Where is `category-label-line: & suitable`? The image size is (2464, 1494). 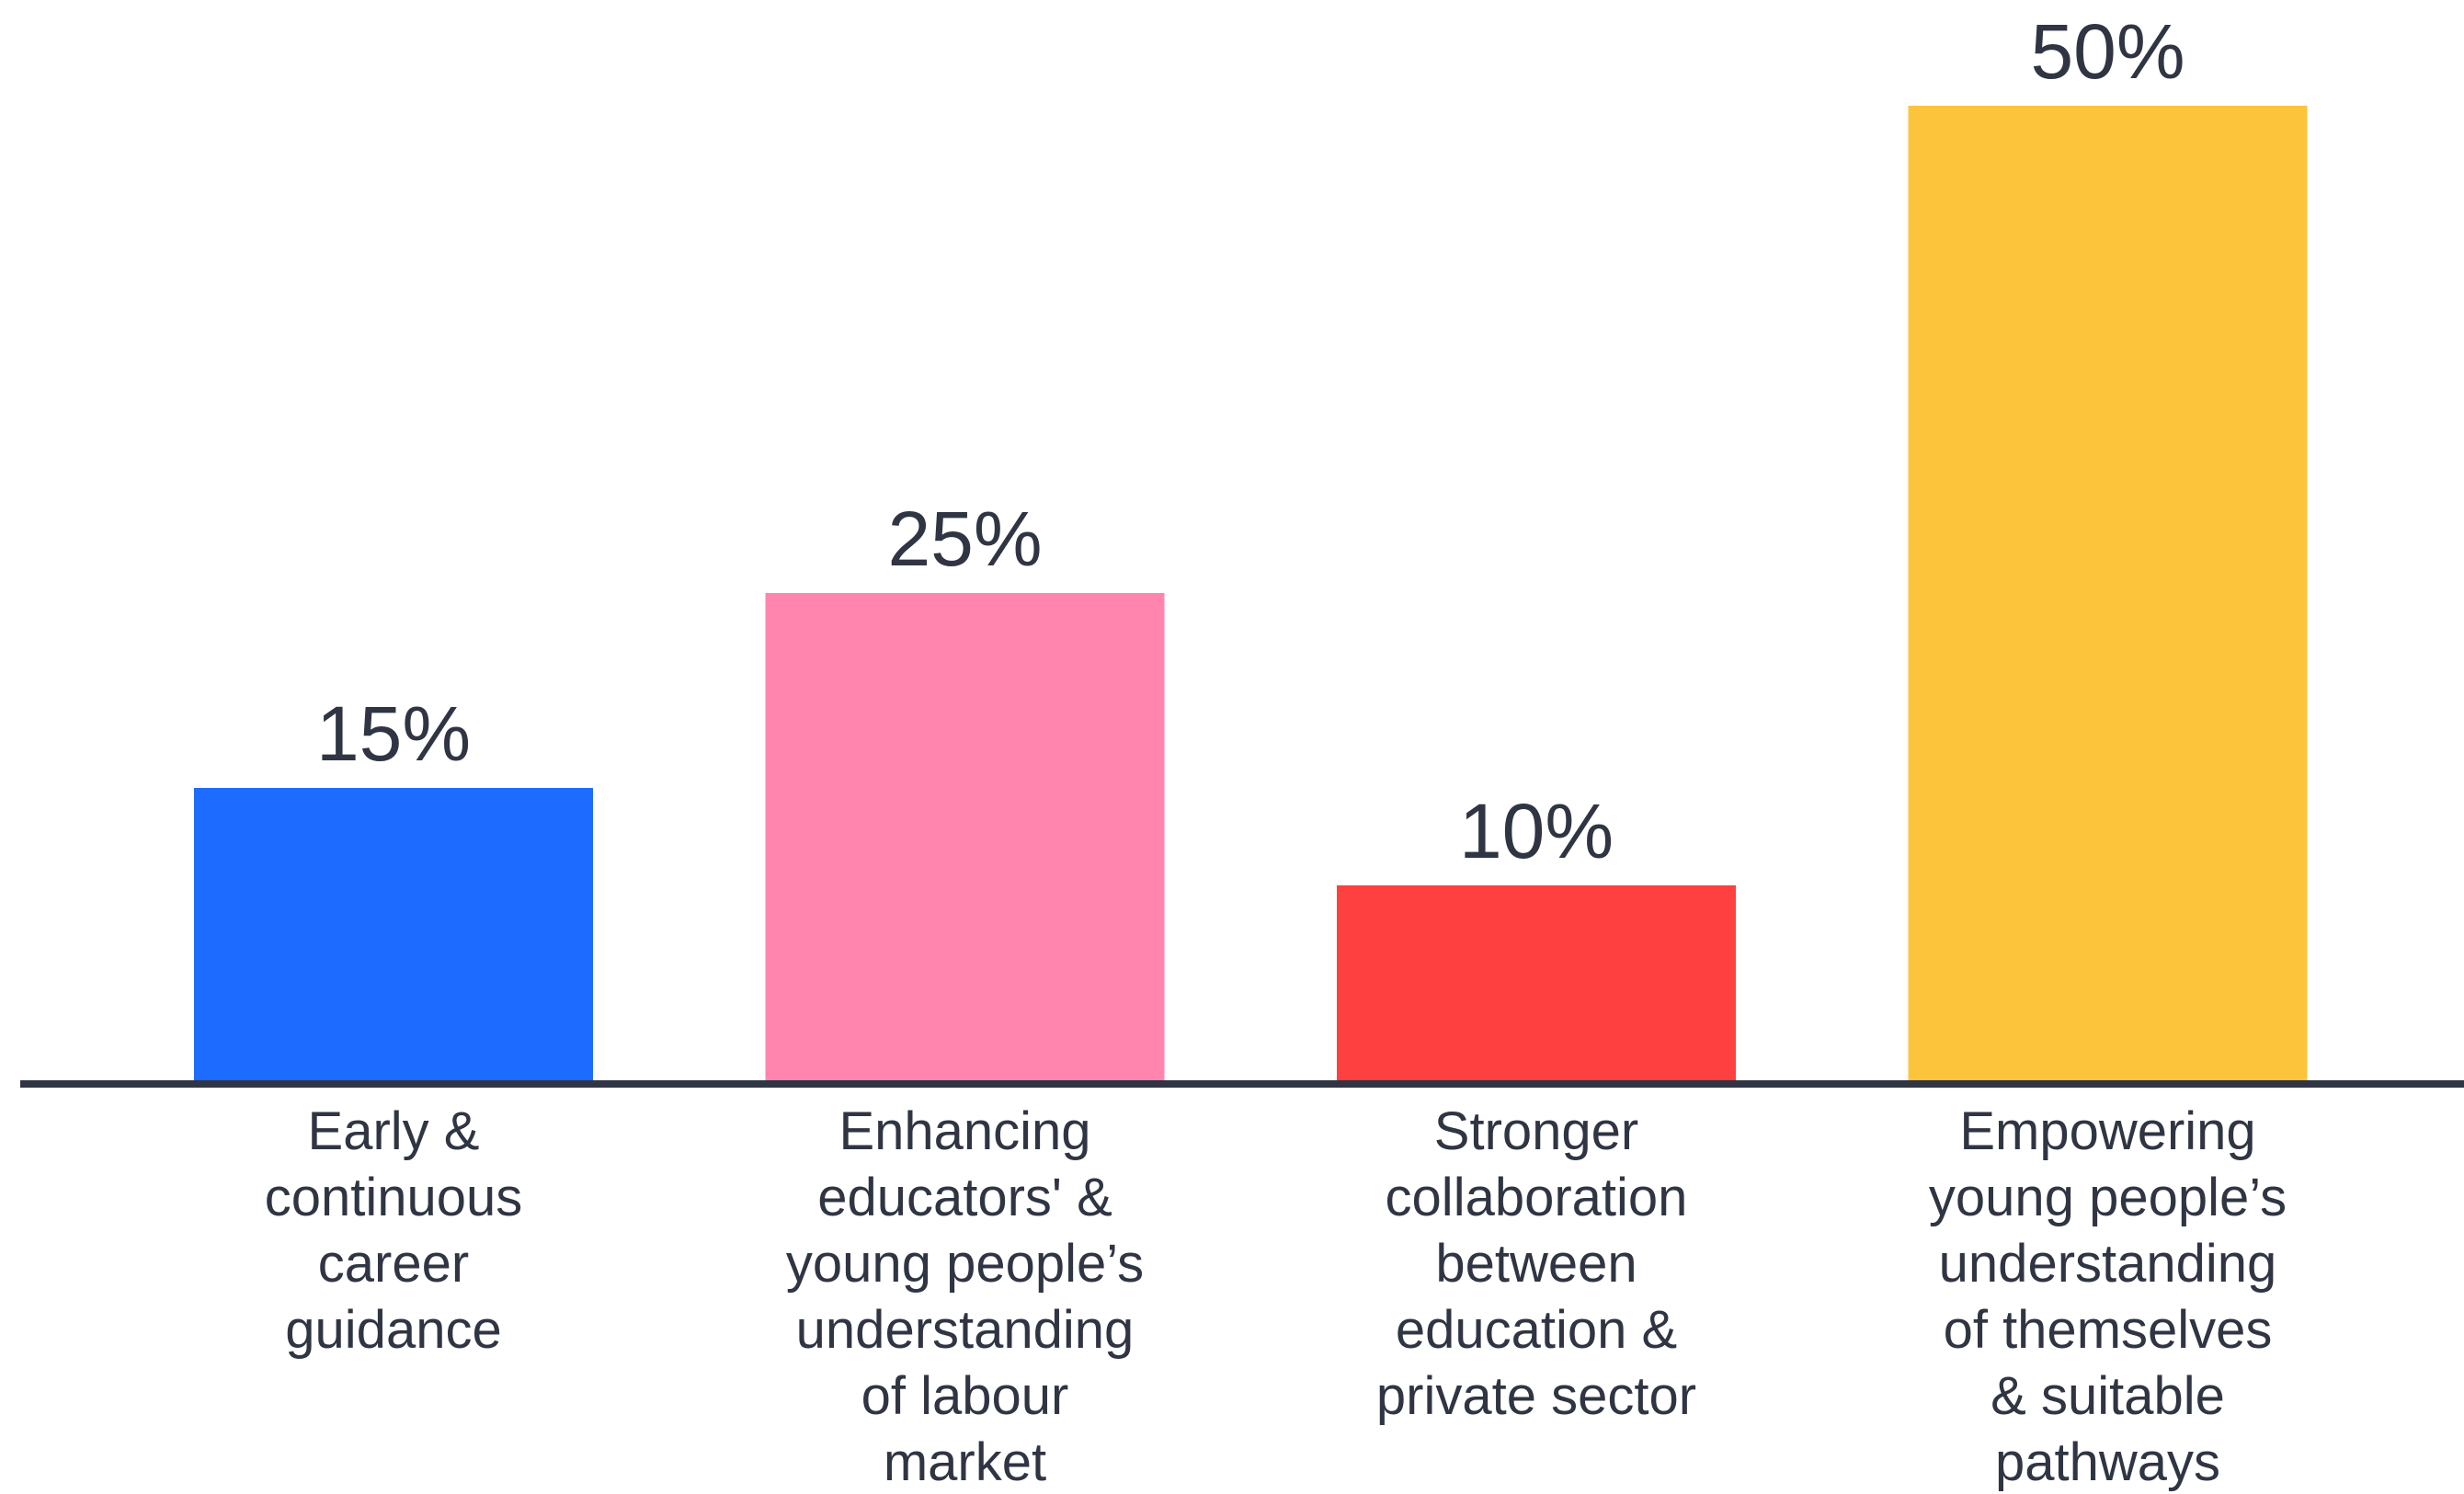 category-label-line: & suitable is located at coordinates (2108, 1396).